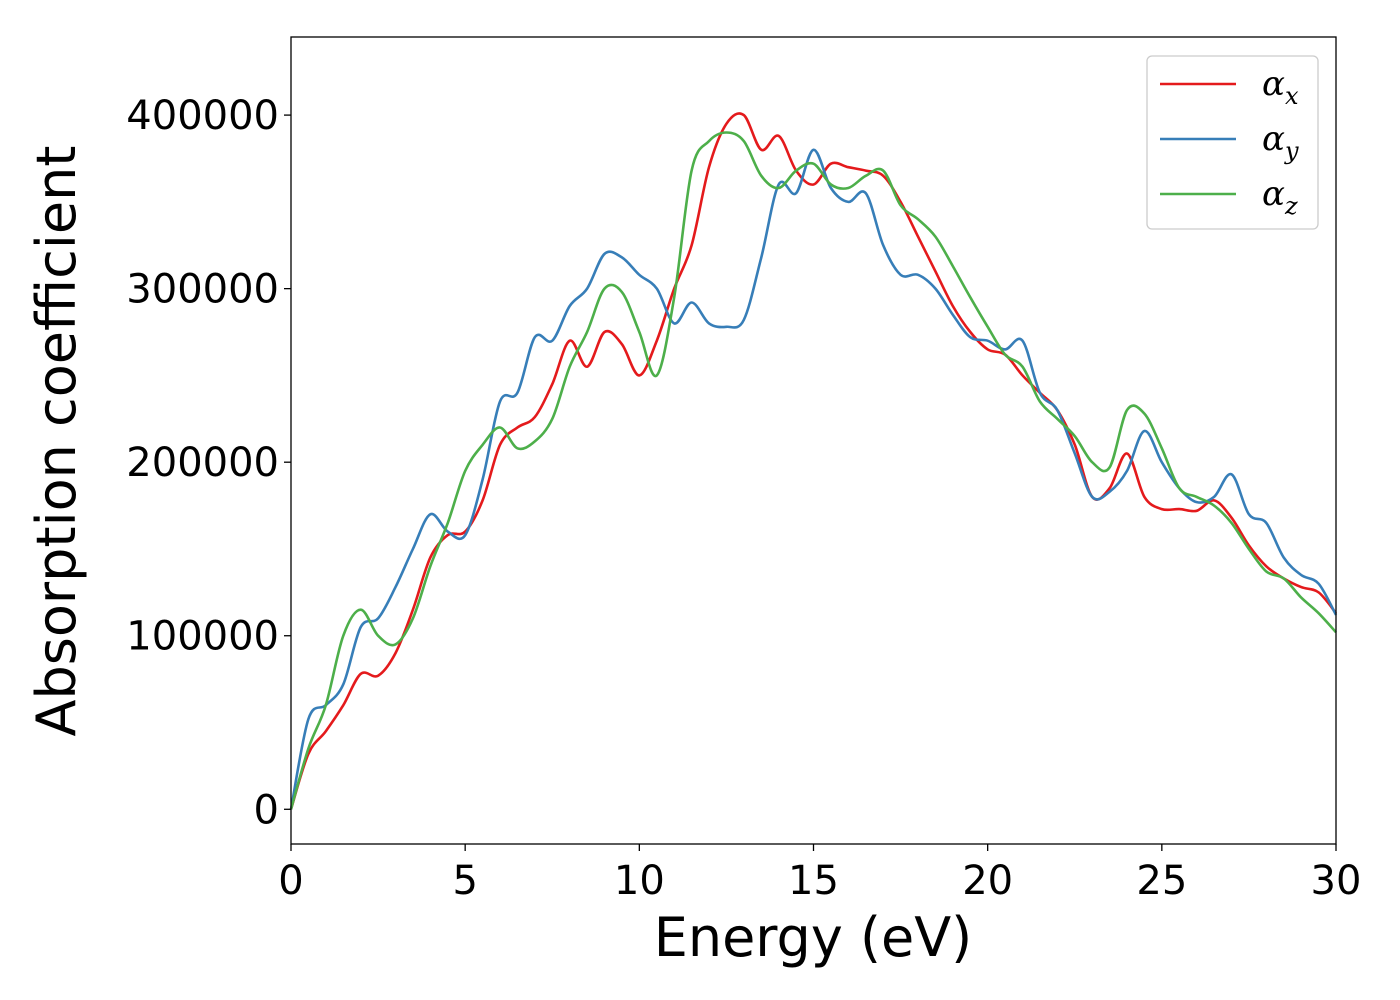  What do you see at coordinates (1336, 881) in the screenshot?
I see `x-tick-label: 30` at bounding box center [1336, 881].